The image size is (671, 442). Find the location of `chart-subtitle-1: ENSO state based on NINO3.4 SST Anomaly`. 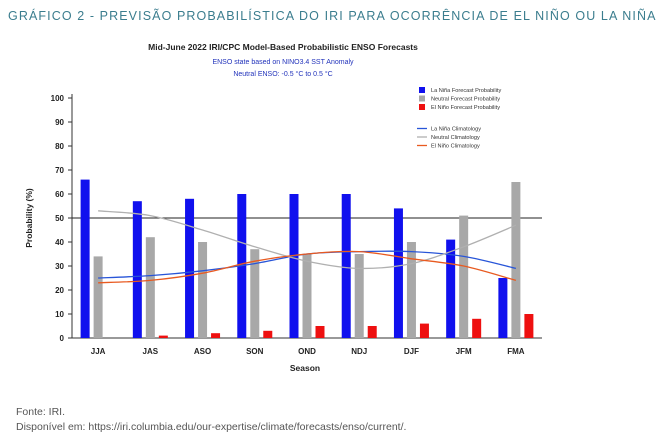

chart-subtitle-1: ENSO state based on NINO3.4 SST Anomaly is located at coordinates (283, 62).